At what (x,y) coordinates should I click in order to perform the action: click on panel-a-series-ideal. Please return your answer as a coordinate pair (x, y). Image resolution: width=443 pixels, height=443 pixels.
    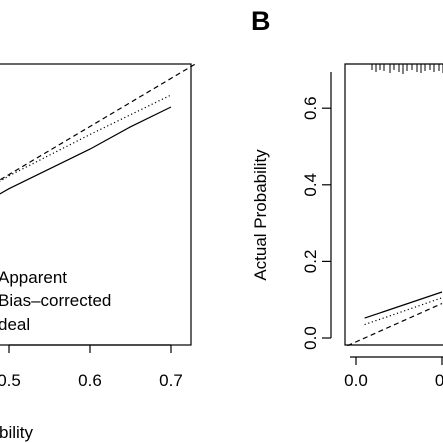
    Looking at the image, I should click on (98, 122).